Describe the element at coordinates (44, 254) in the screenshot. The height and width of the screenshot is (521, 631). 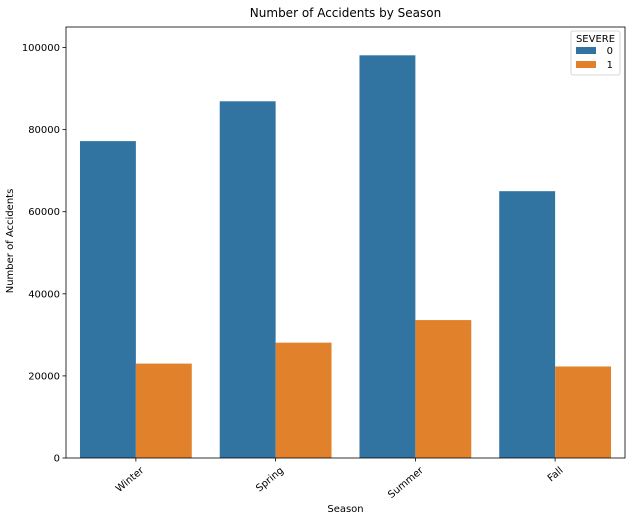
I see `y-axis: 0 20000 40000 60000 80000 100000` at that location.